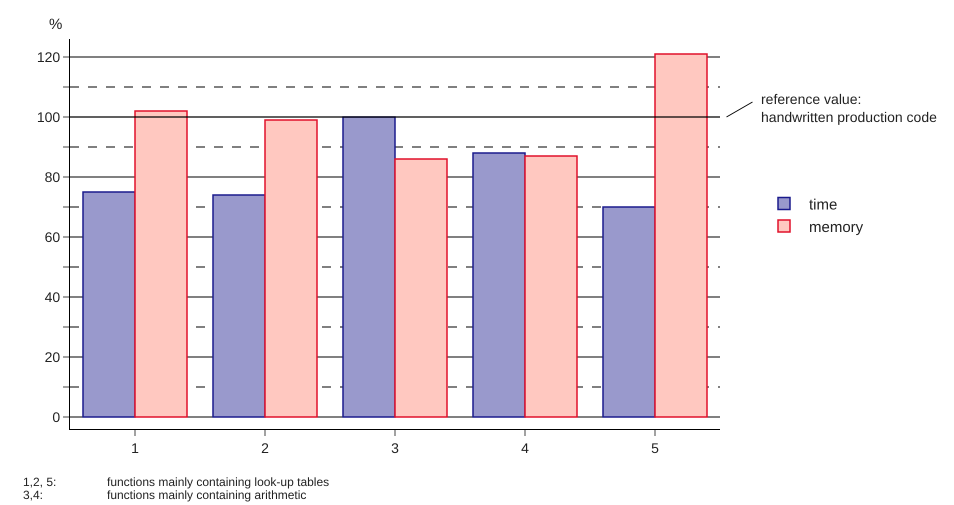 The height and width of the screenshot is (505, 954). I want to click on legend-label: memory, so click(836, 227).